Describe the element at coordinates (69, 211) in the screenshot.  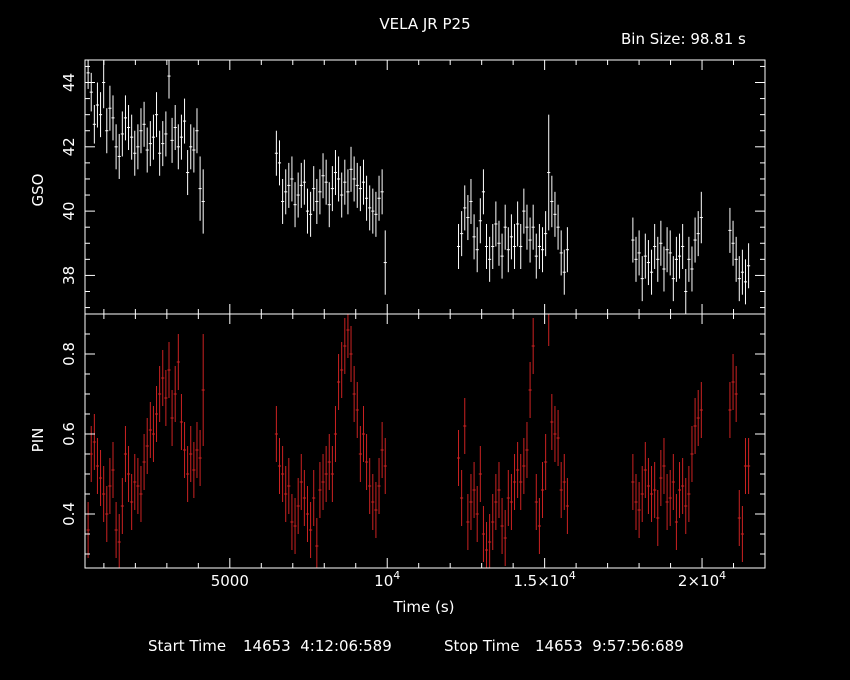
I see `gso-ytick-label-1: 40` at that location.